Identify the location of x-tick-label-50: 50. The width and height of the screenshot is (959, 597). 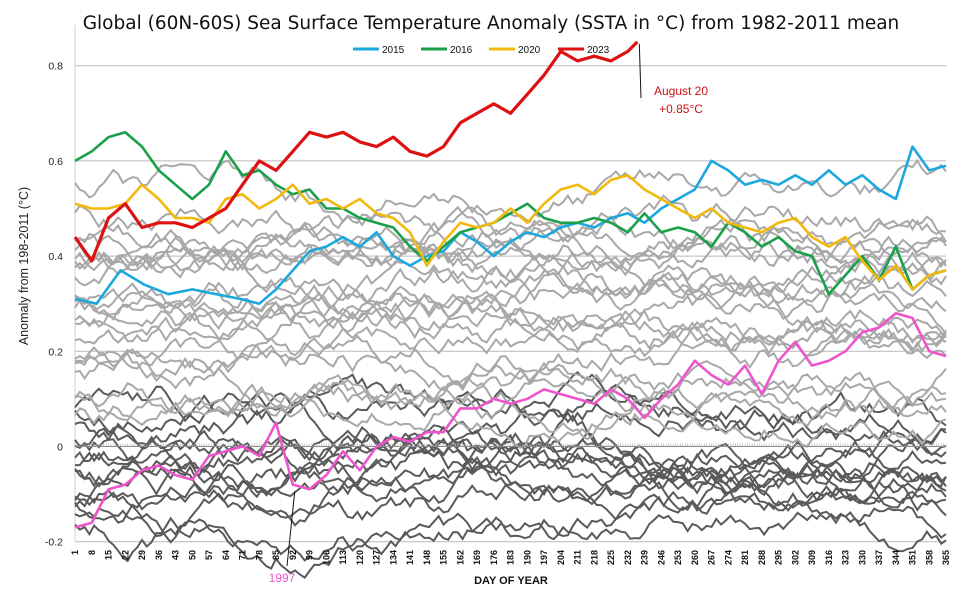
(192, 555).